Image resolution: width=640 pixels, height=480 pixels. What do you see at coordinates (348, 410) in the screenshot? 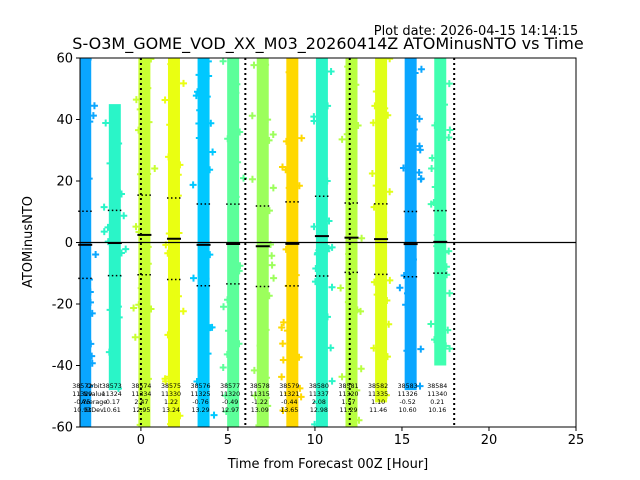
I see `stats-value: 11.29` at bounding box center [348, 410].